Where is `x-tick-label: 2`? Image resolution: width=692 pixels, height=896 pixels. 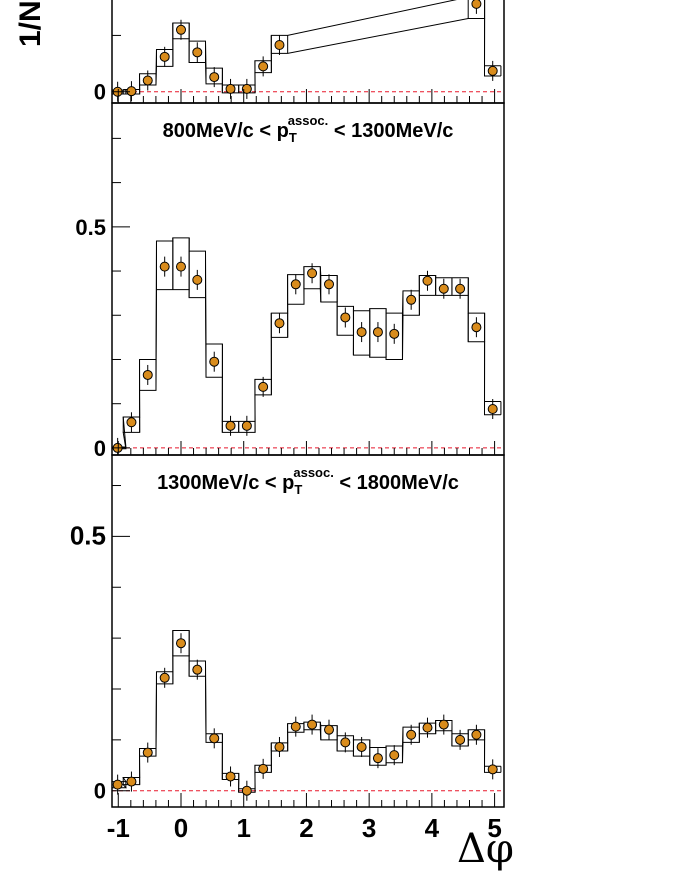
x-tick-label: 2 is located at coordinates (306, 828).